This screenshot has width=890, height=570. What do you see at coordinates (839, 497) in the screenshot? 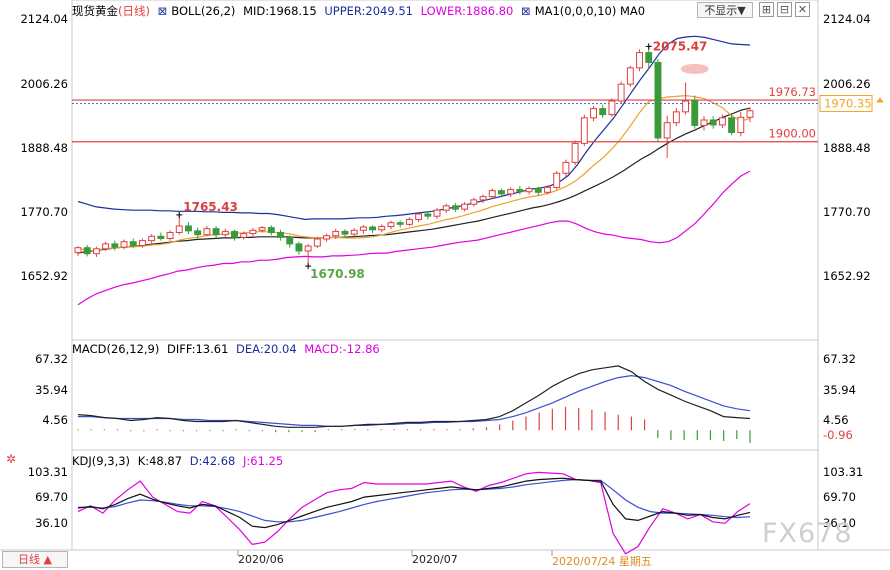
I see `kdj-axis-right-label: 69.70` at bounding box center [839, 497].